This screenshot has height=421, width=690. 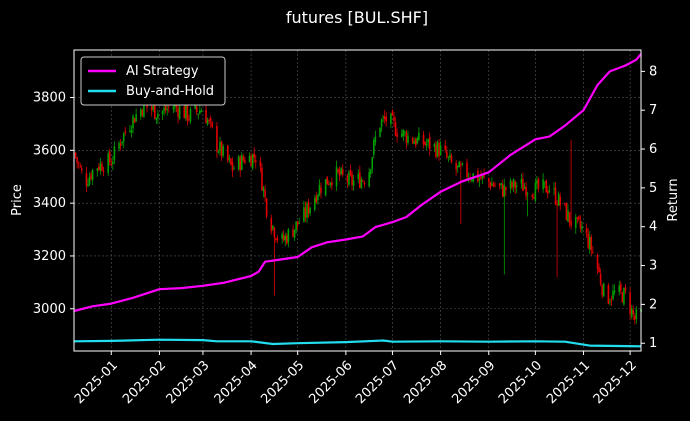 I want to click on buy-and-hold-line, so click(x=357, y=343).